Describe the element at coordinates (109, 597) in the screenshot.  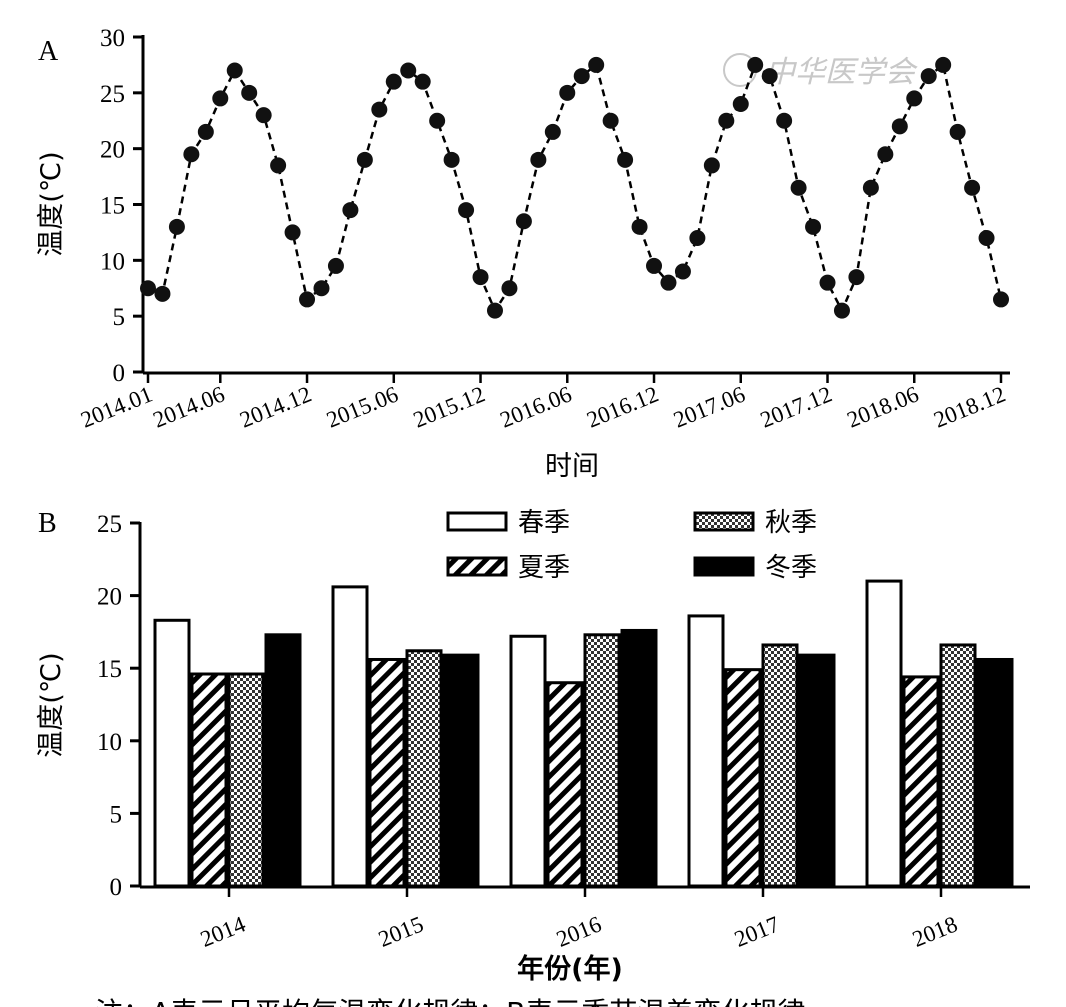
I see `panel-b-y-tick-label: 20` at that location.